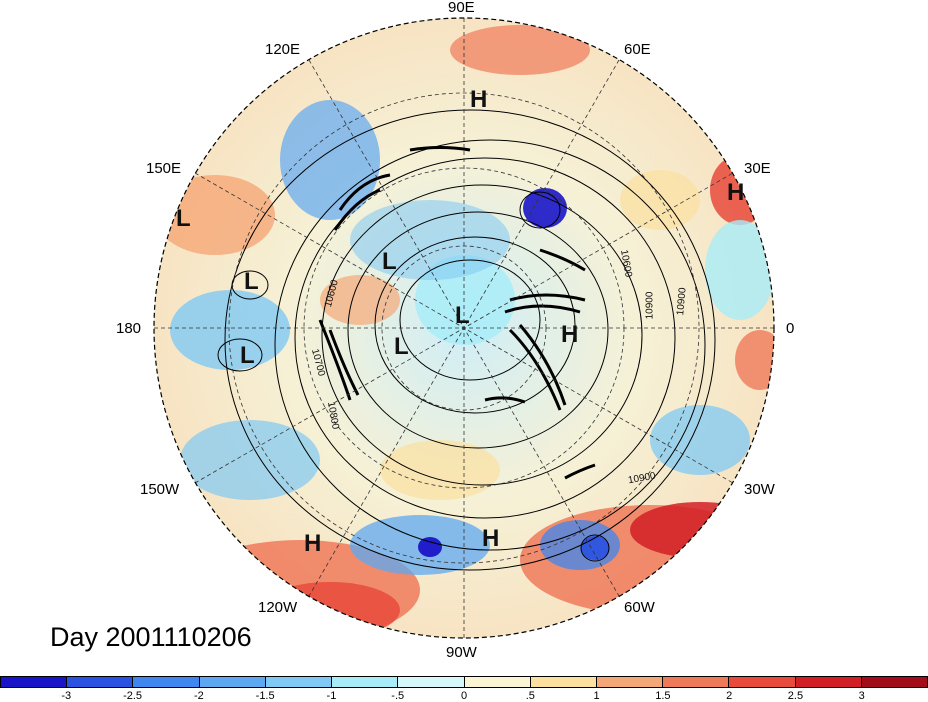  What do you see at coordinates (66, 696) in the screenshot?
I see `colorbar-tick-label: -3` at bounding box center [66, 696].